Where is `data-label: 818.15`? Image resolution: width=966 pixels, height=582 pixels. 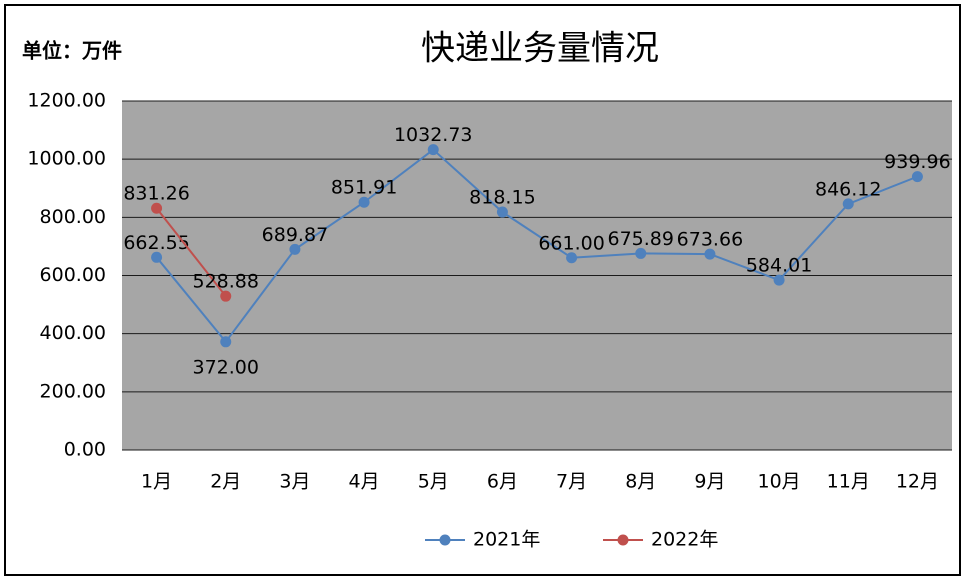
data-label: 818.15 is located at coordinates (502, 198).